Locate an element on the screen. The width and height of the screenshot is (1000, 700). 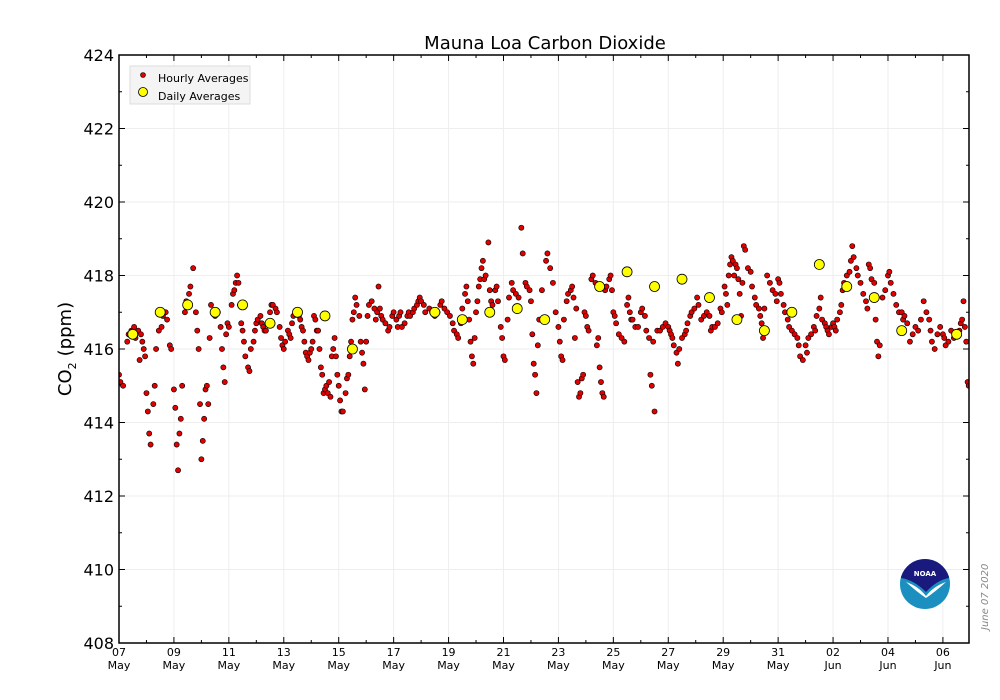
legend-hourly-marker is located at coordinates (143, 75).